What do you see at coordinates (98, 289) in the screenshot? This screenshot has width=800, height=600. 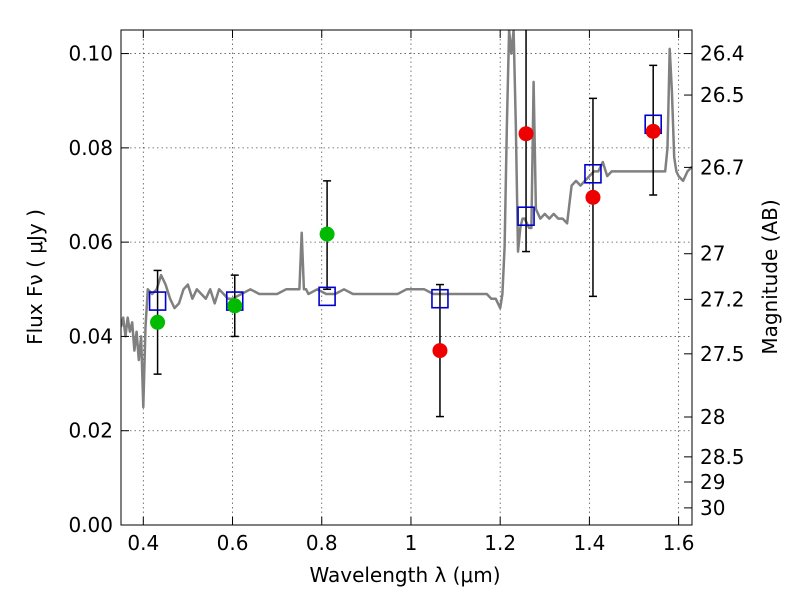 I see `y-axis-ticks: 0.00 0.02 0.04 0.06 0.08 0.10` at bounding box center [98, 289].